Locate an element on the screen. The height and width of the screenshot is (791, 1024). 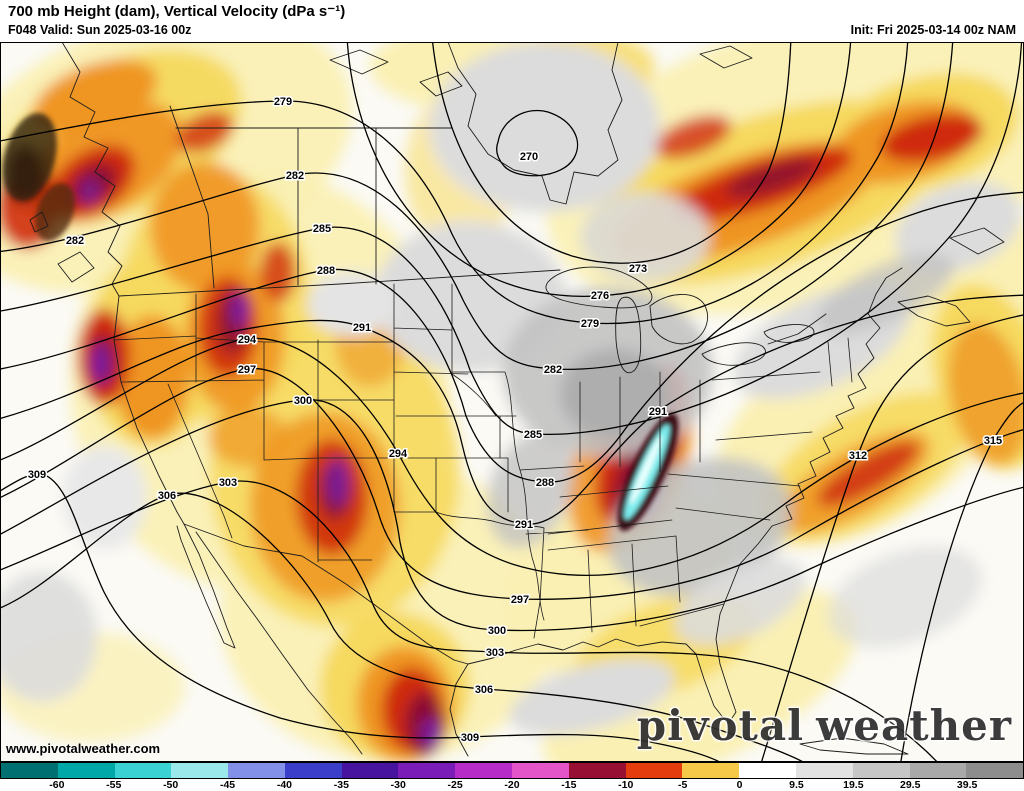
colorbar-tick: -5 is located at coordinates (682, 785).